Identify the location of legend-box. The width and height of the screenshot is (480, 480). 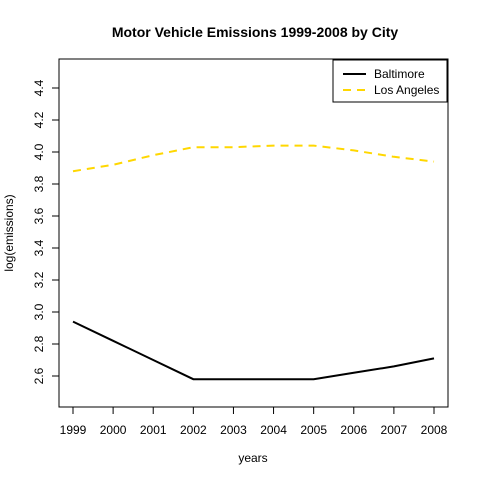
(390, 81).